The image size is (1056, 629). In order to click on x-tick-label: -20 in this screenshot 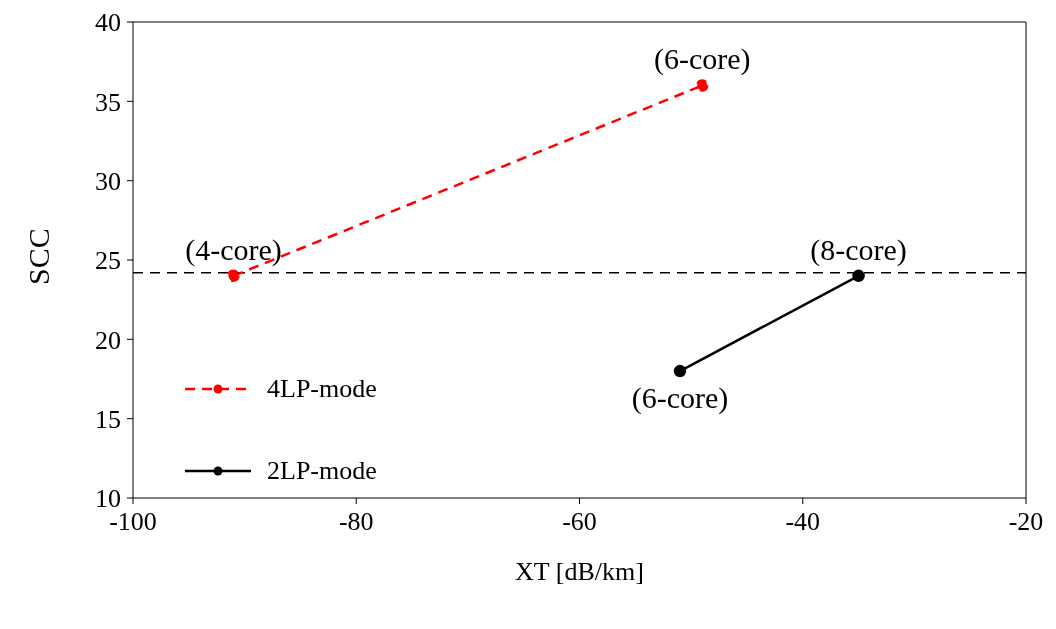, I will do `click(1026, 522)`.